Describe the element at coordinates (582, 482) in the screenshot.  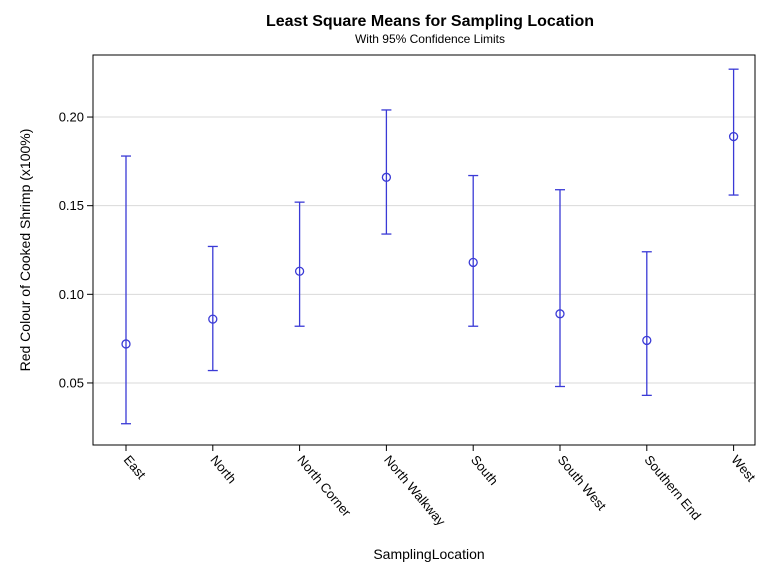
I see `x-tick-label: South West` at that location.